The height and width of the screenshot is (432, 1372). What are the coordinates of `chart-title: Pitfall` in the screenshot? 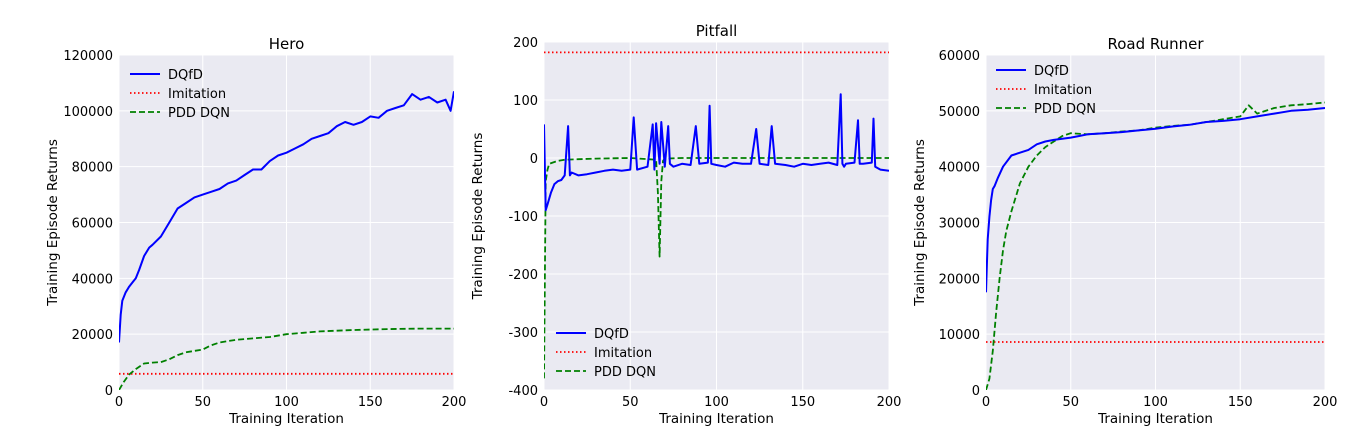 It's located at (717, 31).